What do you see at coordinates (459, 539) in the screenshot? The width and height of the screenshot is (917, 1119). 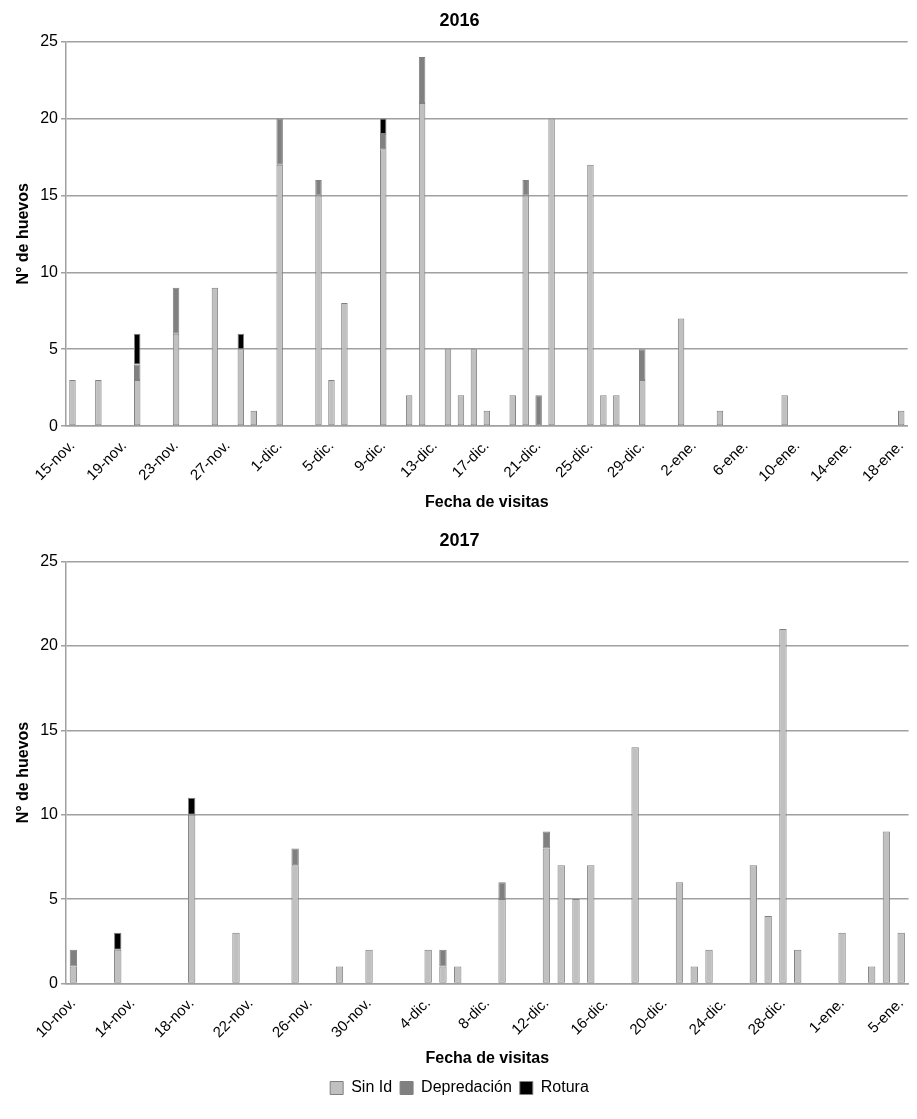 I see `chart-title: 2017` at bounding box center [459, 539].